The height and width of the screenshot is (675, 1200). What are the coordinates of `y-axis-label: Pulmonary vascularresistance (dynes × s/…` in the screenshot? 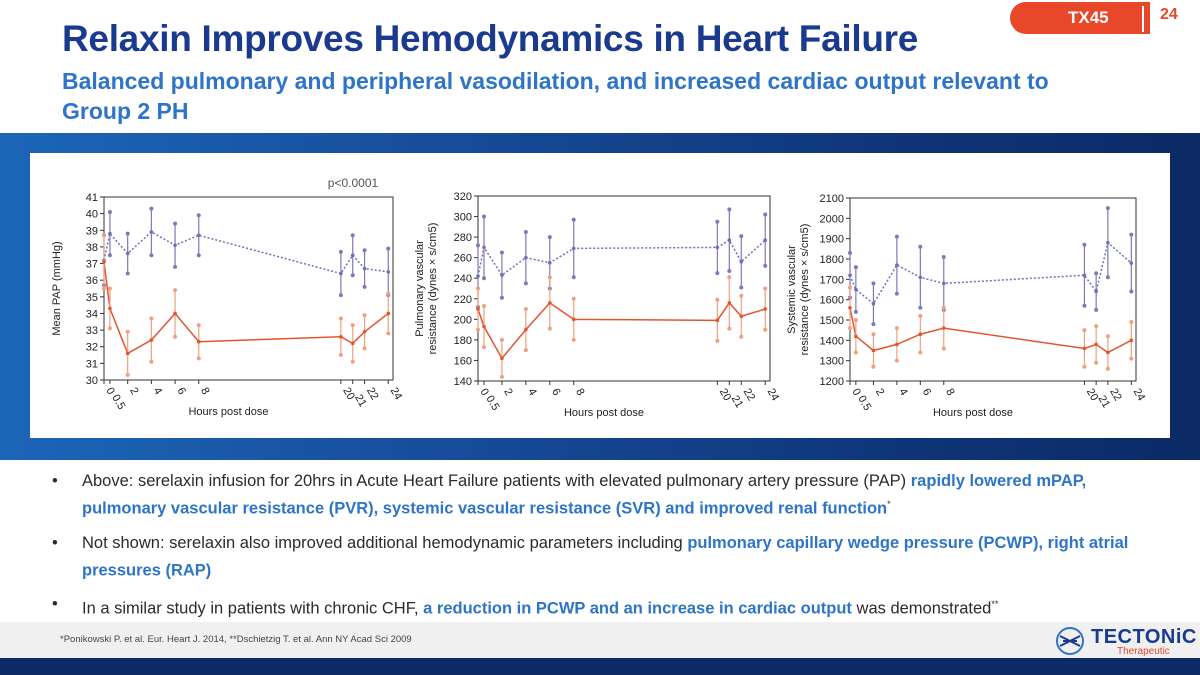 It's located at (426, 289).